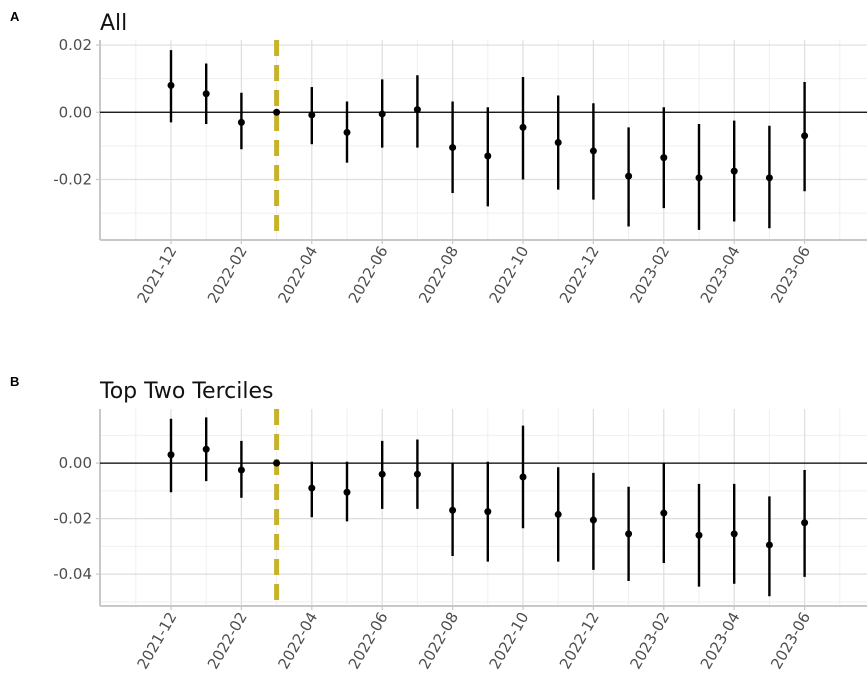 The image size is (867, 700). What do you see at coordinates (75, 45) in the screenshot?
I see `y-tick-label: 0.02` at bounding box center [75, 45].